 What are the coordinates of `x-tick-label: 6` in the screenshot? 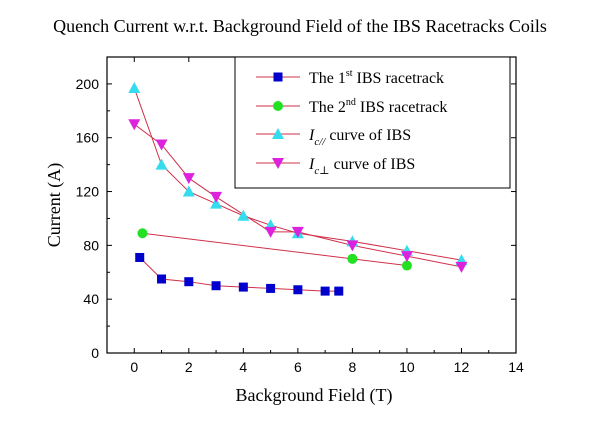 It's located at (298, 367).